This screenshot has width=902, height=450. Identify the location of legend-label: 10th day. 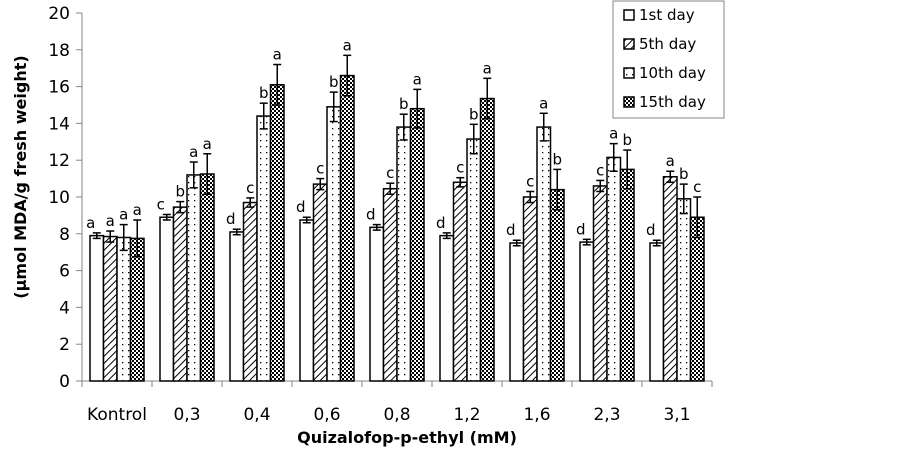
(672, 73).